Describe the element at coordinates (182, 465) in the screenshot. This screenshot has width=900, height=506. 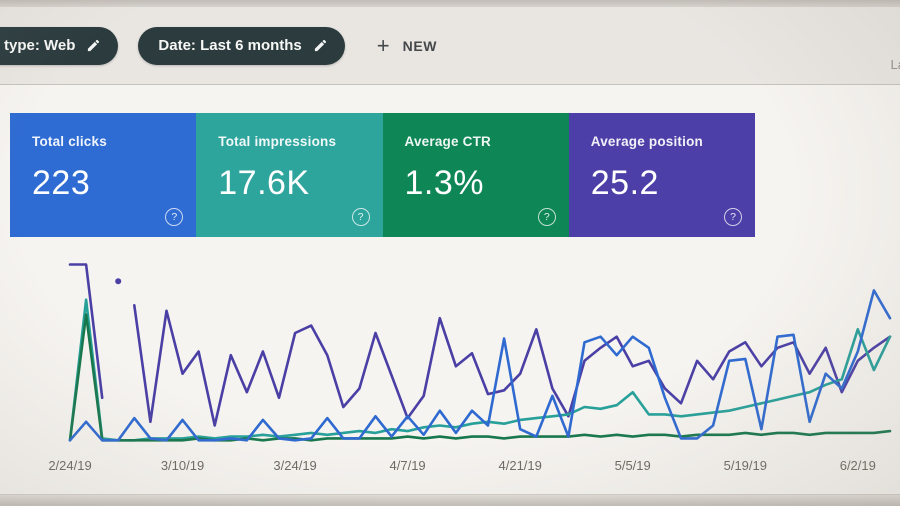
I see `x-axis-tick-label: 3/10/19` at that location.